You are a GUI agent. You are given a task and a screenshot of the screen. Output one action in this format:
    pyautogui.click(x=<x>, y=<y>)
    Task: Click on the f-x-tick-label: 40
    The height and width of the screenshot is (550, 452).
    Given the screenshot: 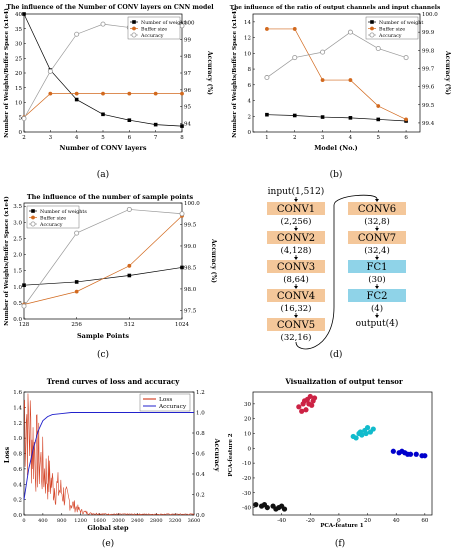 What is the action you would take?
    pyautogui.click(x=396, y=521)
    